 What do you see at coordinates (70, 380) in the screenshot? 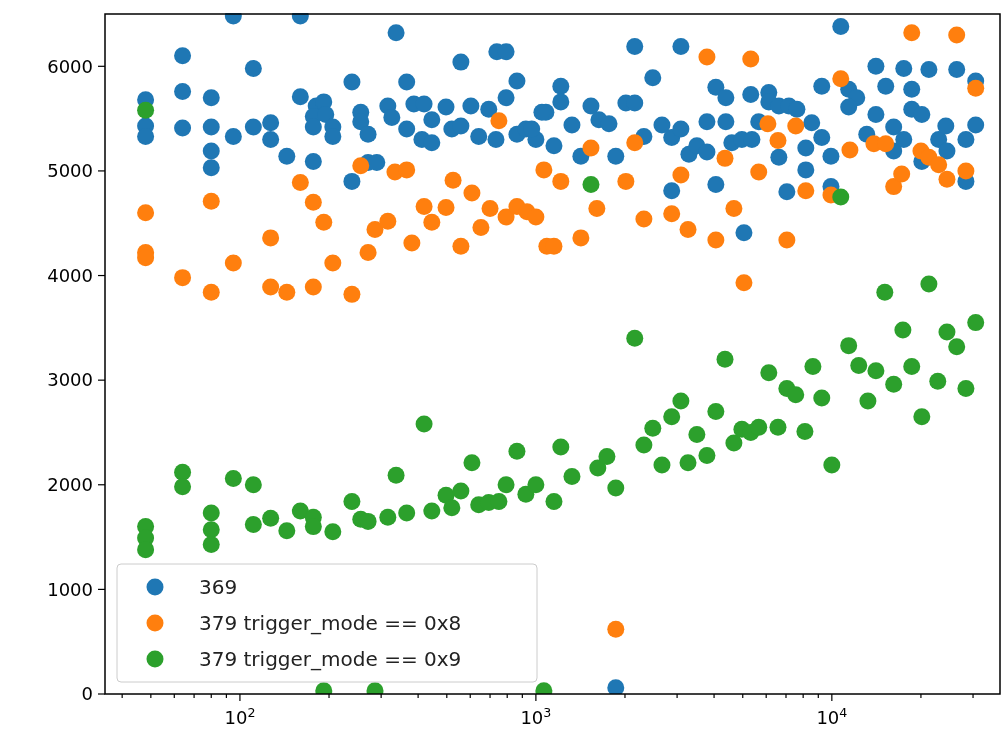
I see `y-tick-label: 3000` at bounding box center [70, 380].